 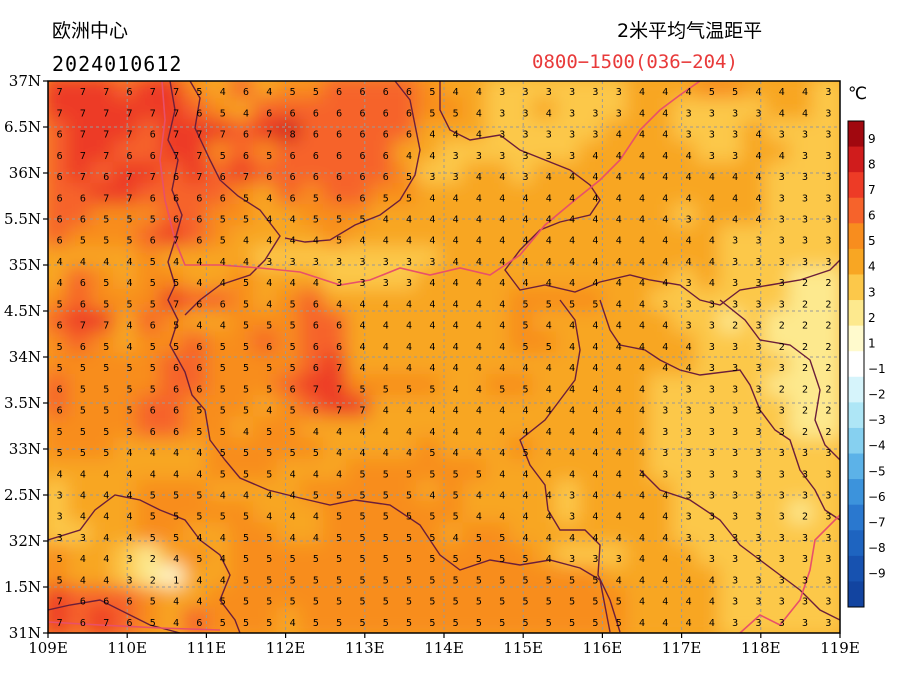 I want to click on time-range: 0800−1500(036−204), so click(x=635, y=62).